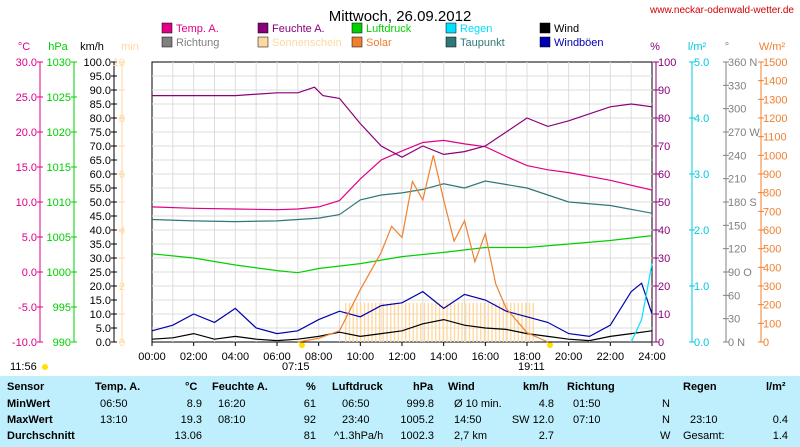  What do you see at coordinates (704, 420) in the screenshot?
I see `max-rain-time: 23:10` at bounding box center [704, 420].